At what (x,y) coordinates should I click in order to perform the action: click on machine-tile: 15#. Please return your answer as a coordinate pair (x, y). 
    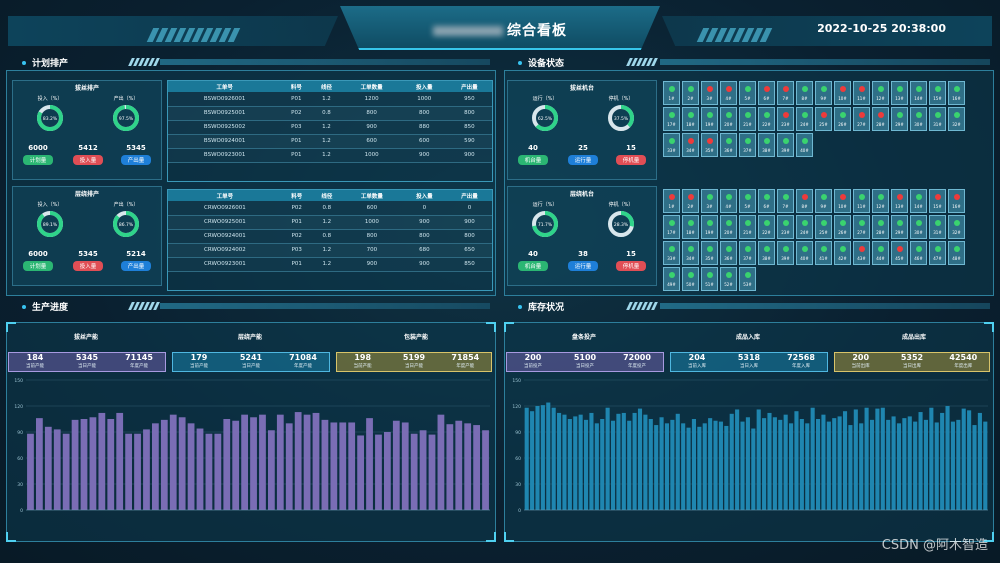
    Looking at the image, I should click on (937, 201).